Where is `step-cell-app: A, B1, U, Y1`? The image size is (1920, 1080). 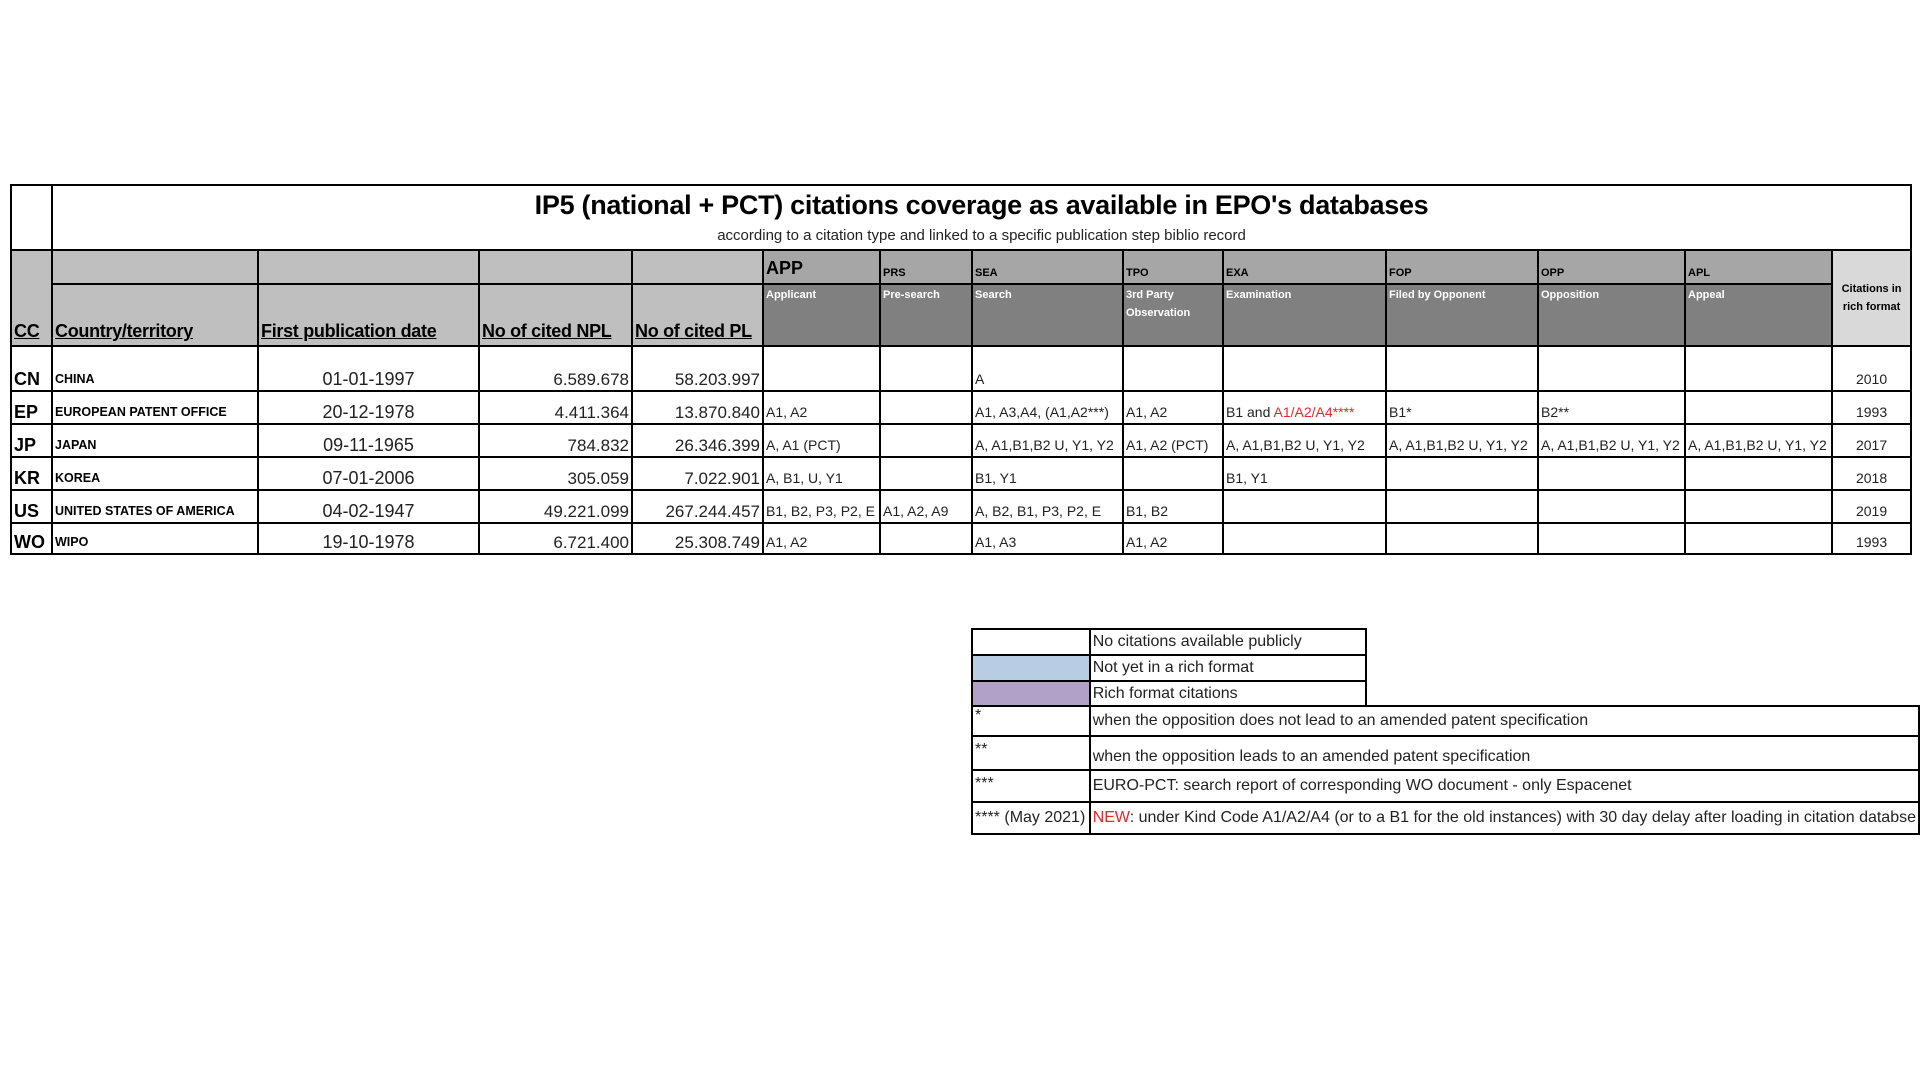
step-cell-app: A, B1, U, Y1 is located at coordinates (821, 473).